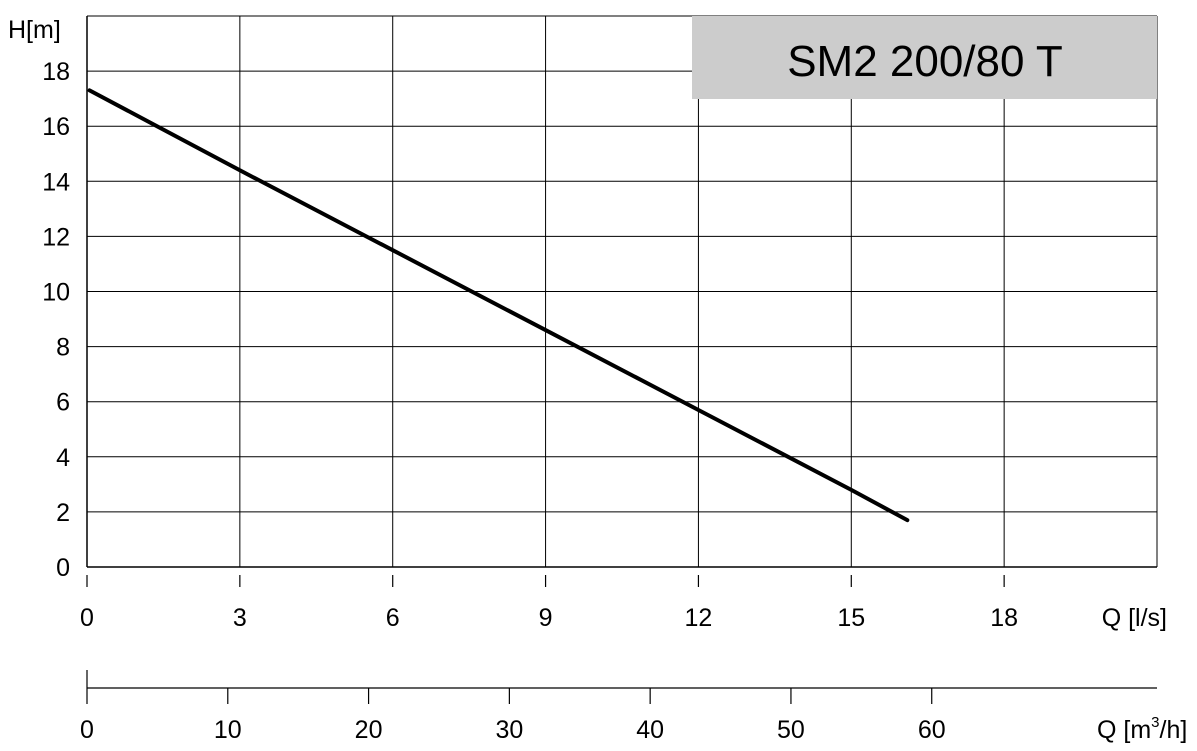 The width and height of the screenshot is (1197, 751). What do you see at coordinates (1174, 730) in the screenshot?
I see `x2-axis-label-end: /h]` at bounding box center [1174, 730].